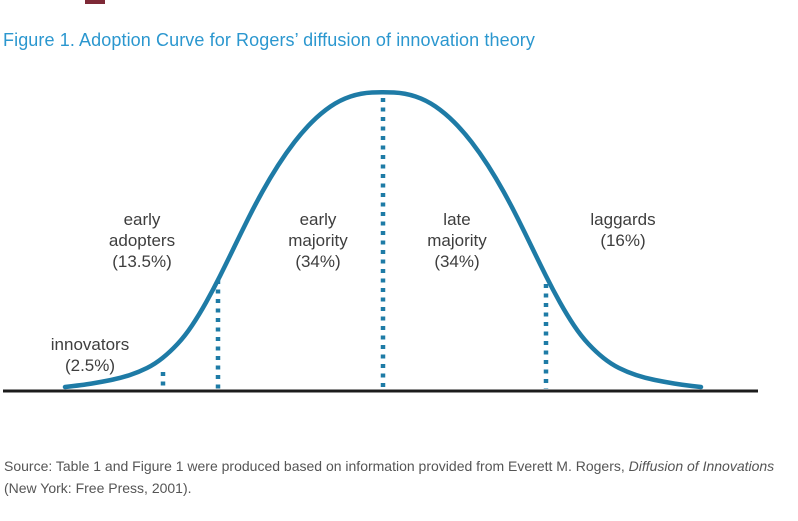 The height and width of the screenshot is (521, 798). I want to click on curve-label-line: (13.5%), so click(142, 261).